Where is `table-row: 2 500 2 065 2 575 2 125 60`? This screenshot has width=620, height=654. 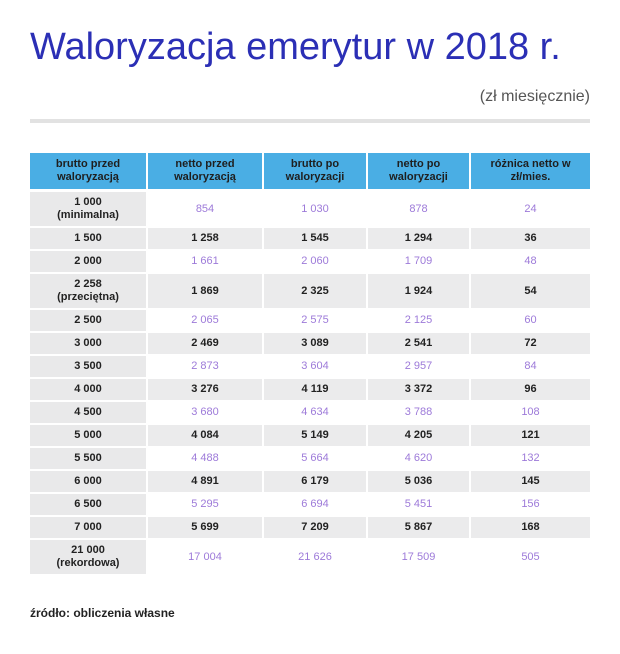 table-row: 2 500 2 065 2 575 2 125 60 is located at coordinates (310, 321).